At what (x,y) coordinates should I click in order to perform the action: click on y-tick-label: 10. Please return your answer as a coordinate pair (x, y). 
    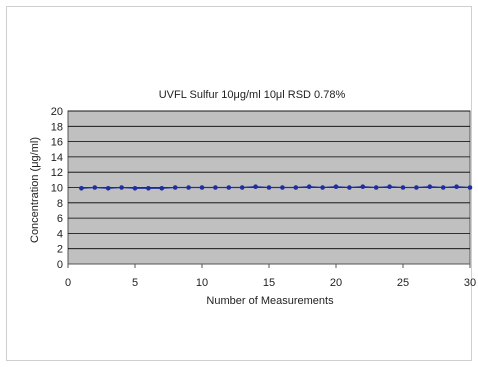
    Looking at the image, I should click on (57, 189).